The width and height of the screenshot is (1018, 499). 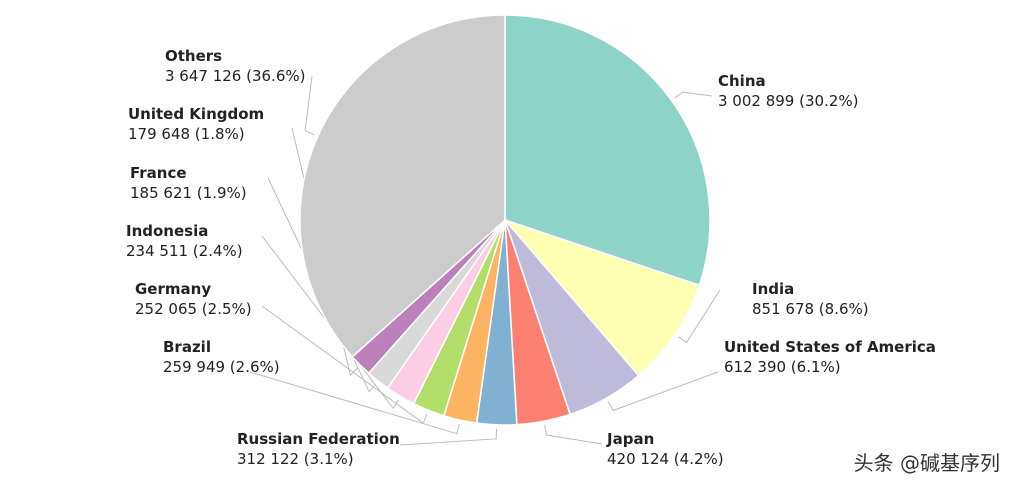 I want to click on slice-label: France, so click(x=158, y=173).